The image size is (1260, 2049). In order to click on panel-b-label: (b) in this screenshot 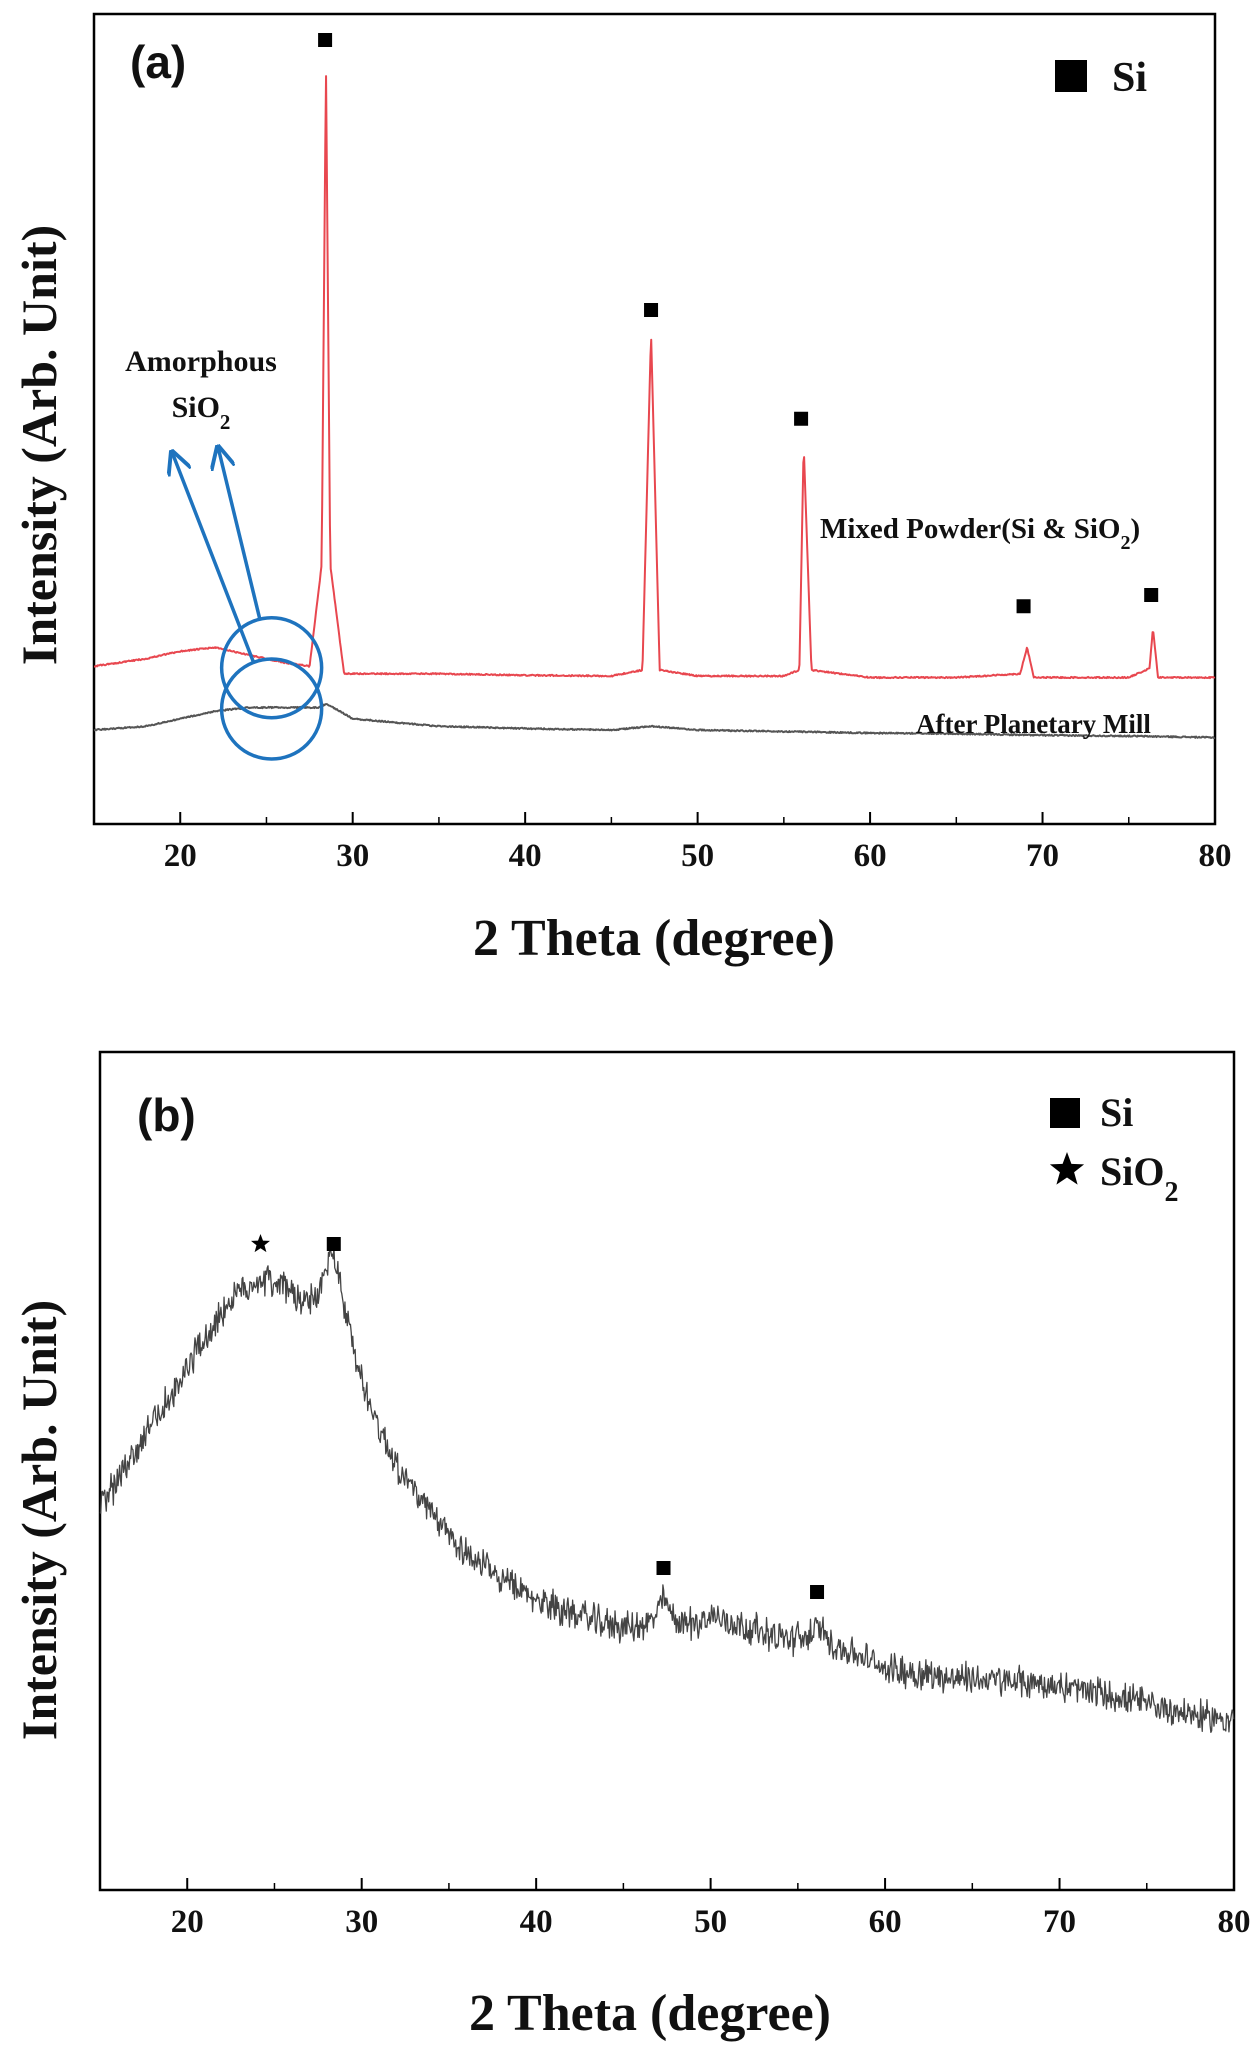, I will do `click(166, 1115)`.